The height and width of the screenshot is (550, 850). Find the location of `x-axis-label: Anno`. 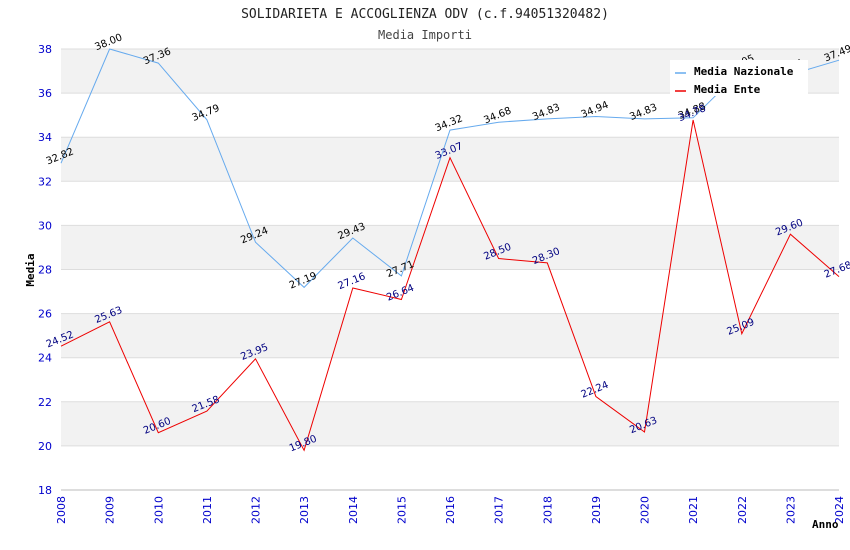

x-axis-label: Anno is located at coordinates (825, 524).